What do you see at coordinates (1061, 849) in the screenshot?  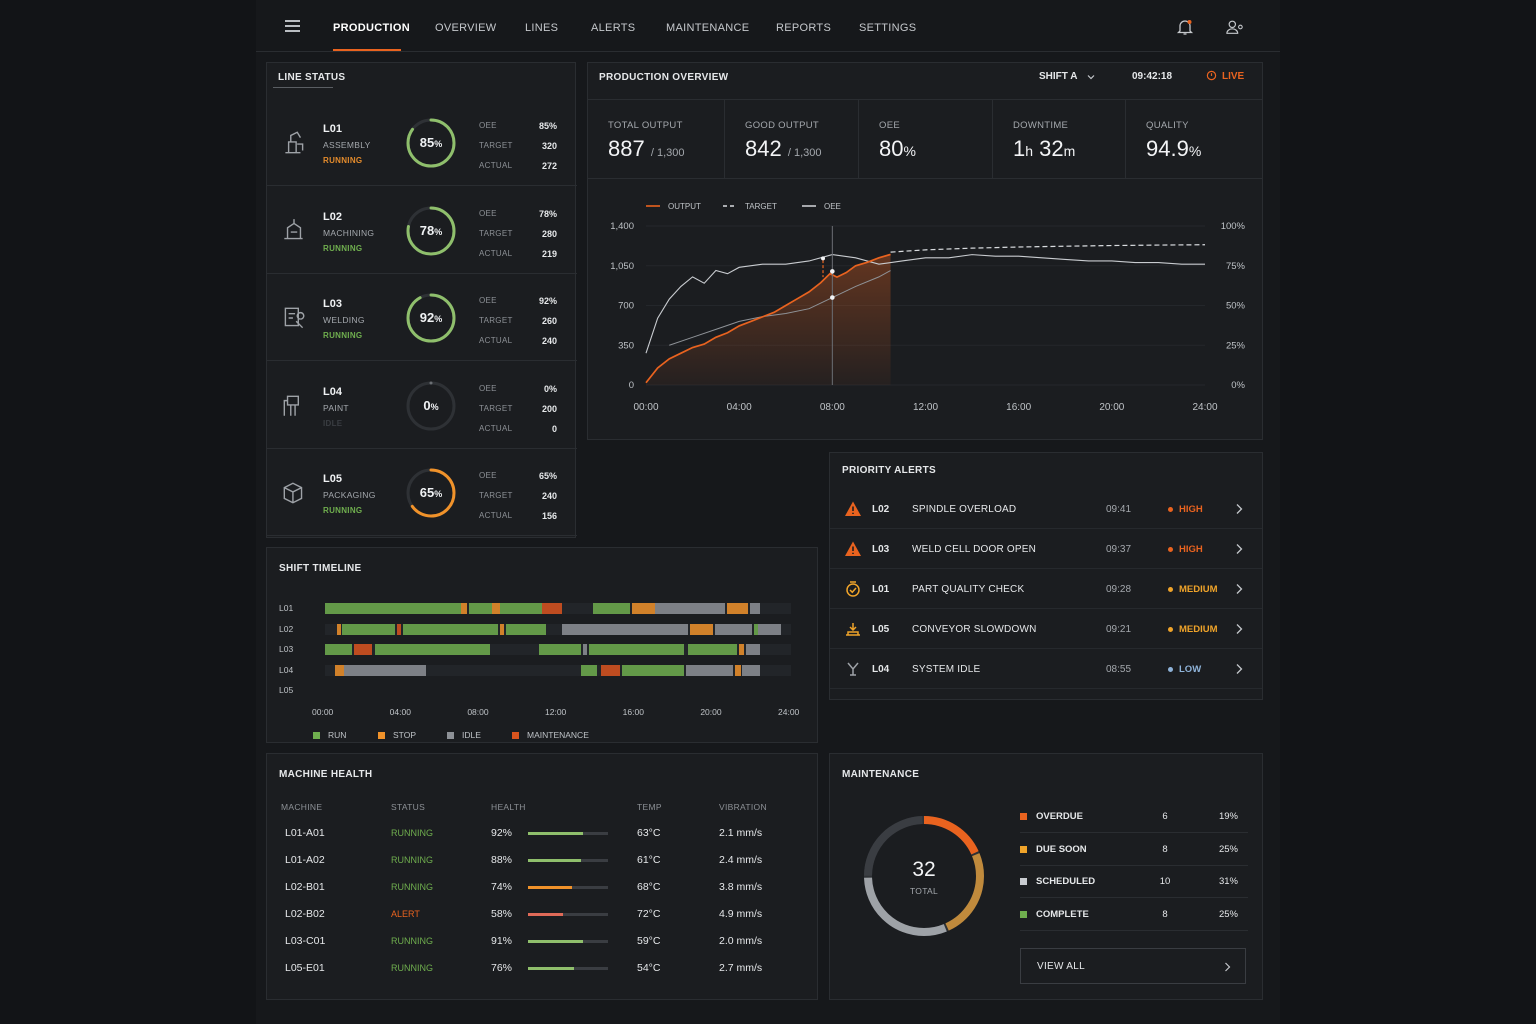 I see `maintenance-category: DUE SOON` at bounding box center [1061, 849].